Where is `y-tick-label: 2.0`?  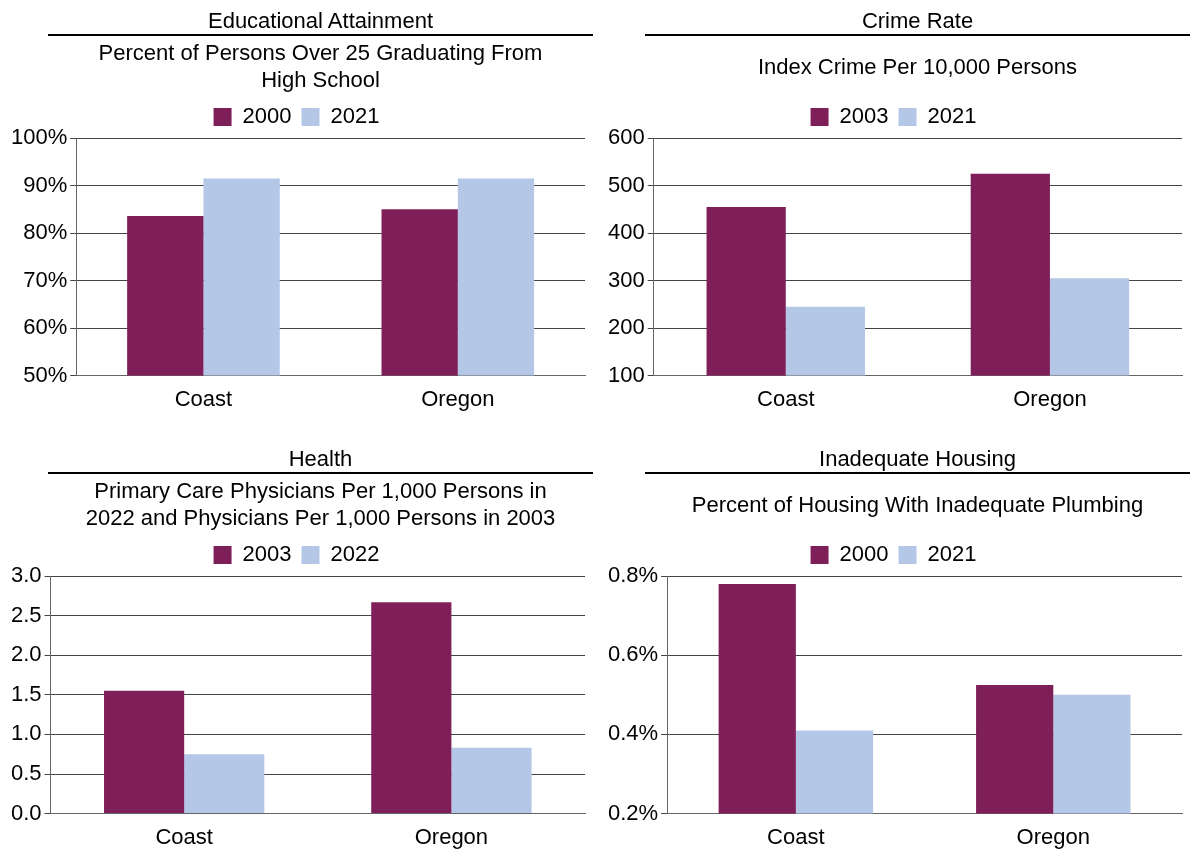
y-tick-label: 2.0 is located at coordinates (26, 654).